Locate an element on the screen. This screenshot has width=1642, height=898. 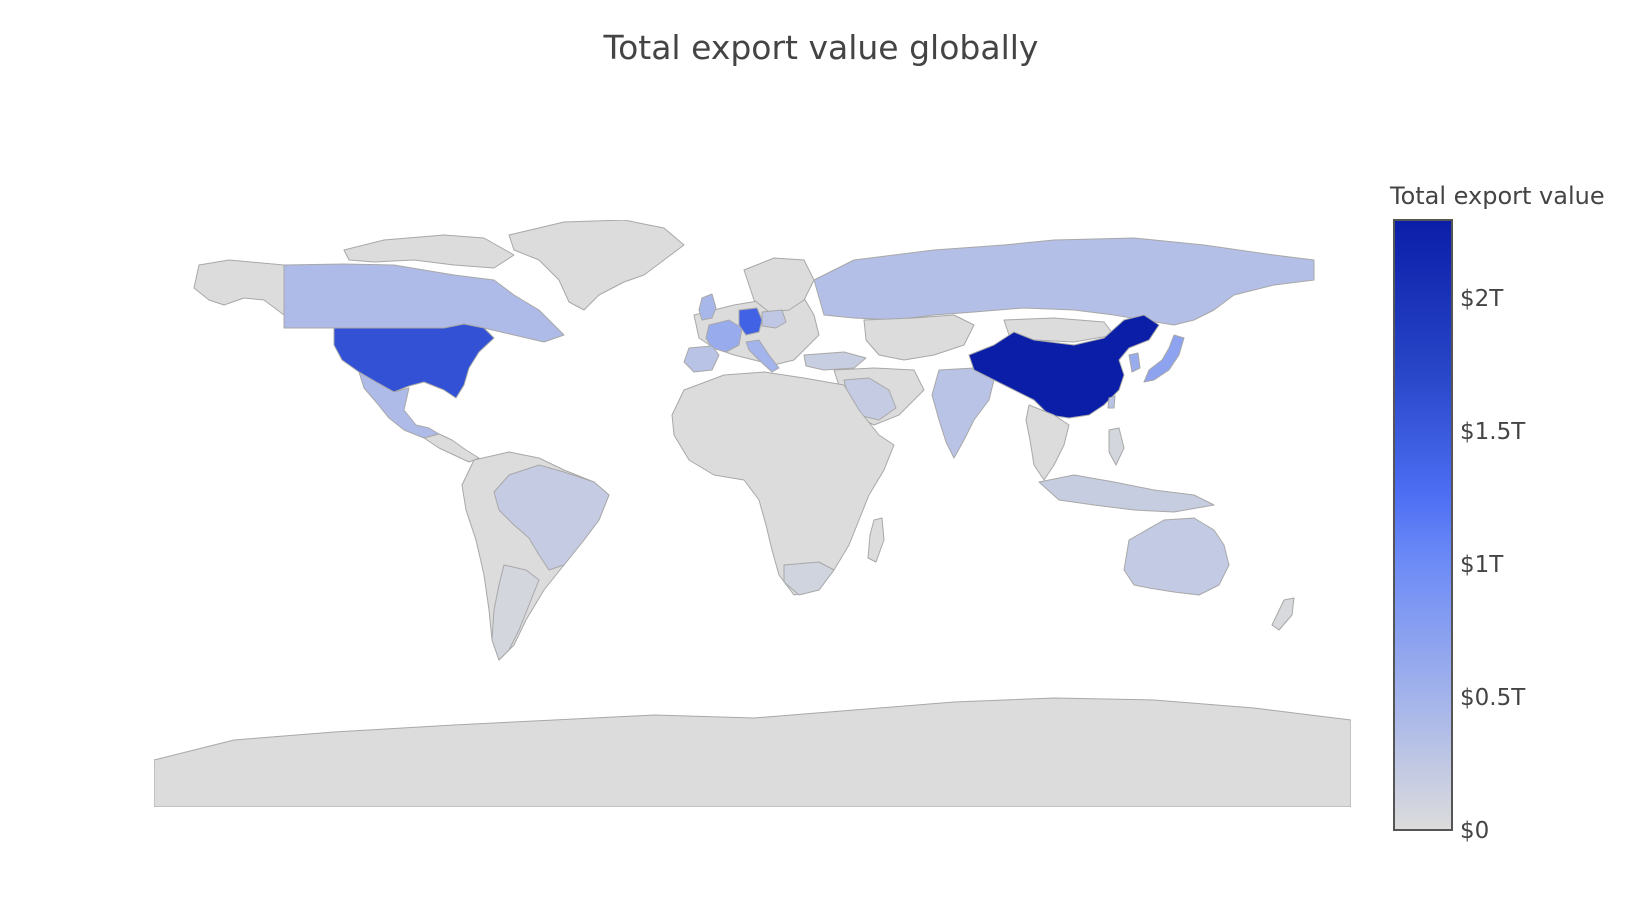
colorbar-title: Total export value is located at coordinates (1497, 196).